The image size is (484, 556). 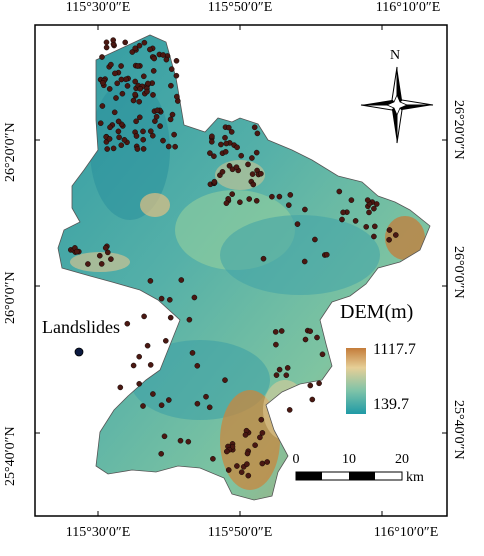 What do you see at coordinates (10, 456) in the screenshot?
I see `latitude-label-left-3: 25°40′0″N` at bounding box center [10, 456].